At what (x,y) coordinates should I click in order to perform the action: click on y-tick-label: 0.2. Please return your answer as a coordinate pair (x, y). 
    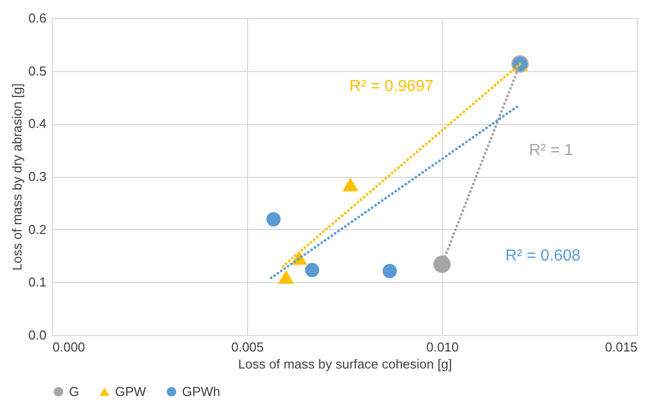
    Looking at the image, I should click on (37, 229).